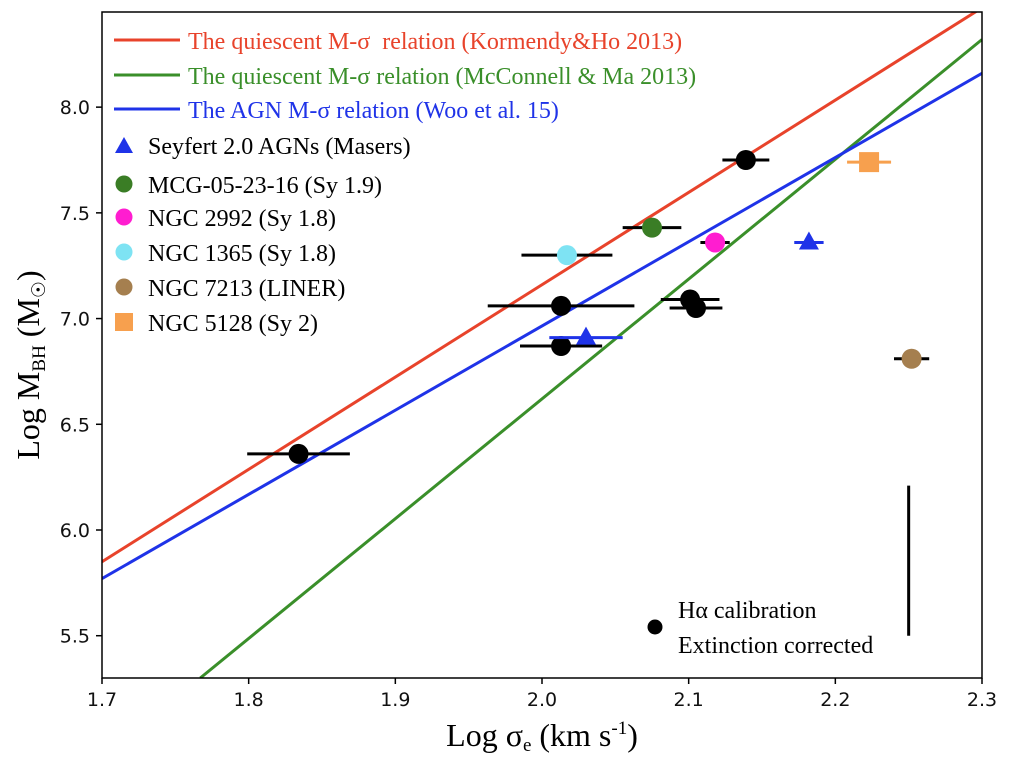 The image size is (1024, 768). Describe the element at coordinates (298, 453) in the screenshot. I see `point-s0-p0` at that location.